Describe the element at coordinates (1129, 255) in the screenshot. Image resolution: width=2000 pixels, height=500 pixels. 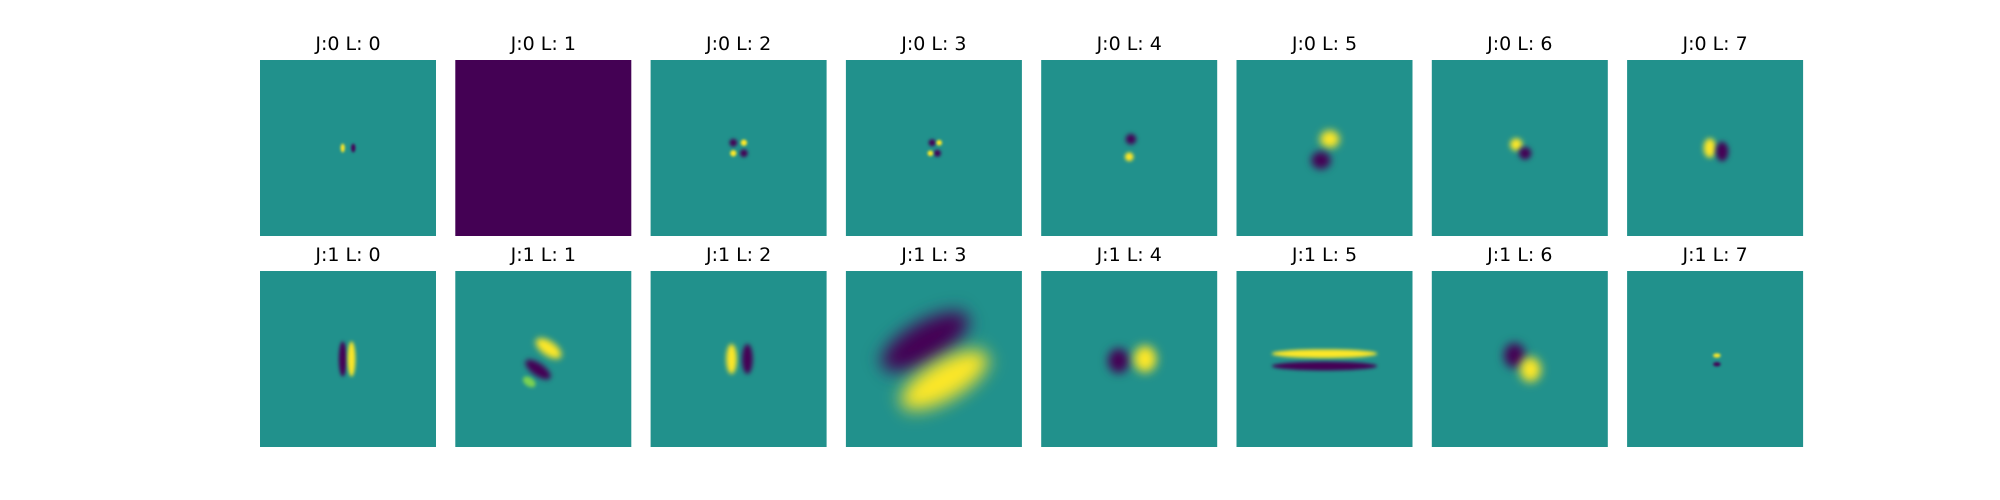
I see `panel-title: J:1 L: 4` at that location.